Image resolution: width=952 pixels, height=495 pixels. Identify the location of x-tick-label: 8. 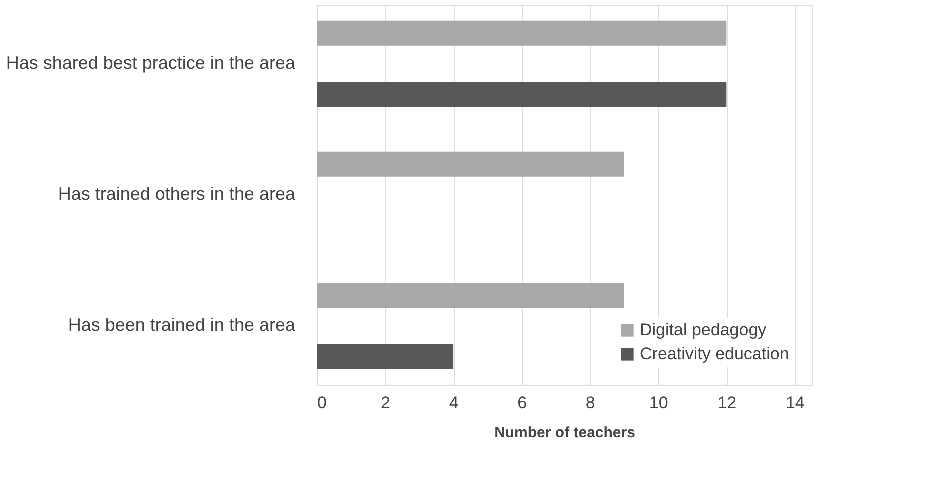
(591, 403).